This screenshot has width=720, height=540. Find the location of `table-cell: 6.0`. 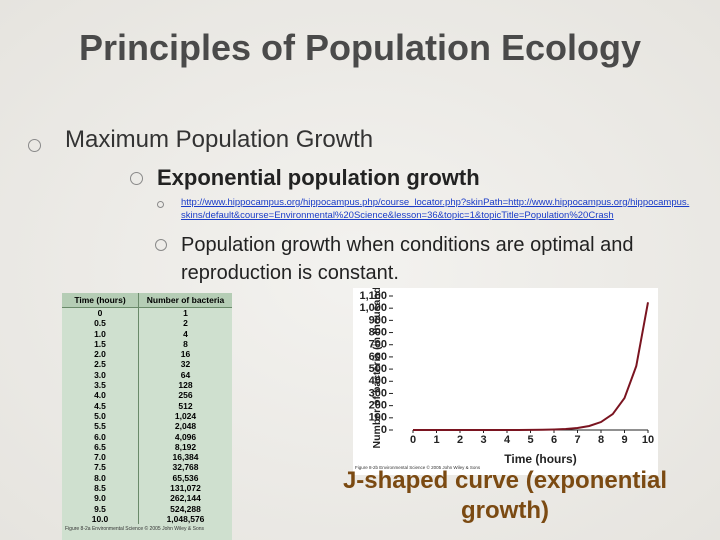

table-cell: 6.0 is located at coordinates (100, 436).